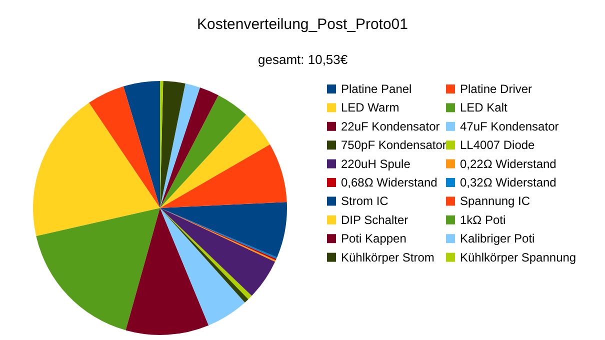 Image resolution: width=605 pixels, height=340 pixels. I want to click on legend-label: Kühlkörper Strom, so click(387, 257).